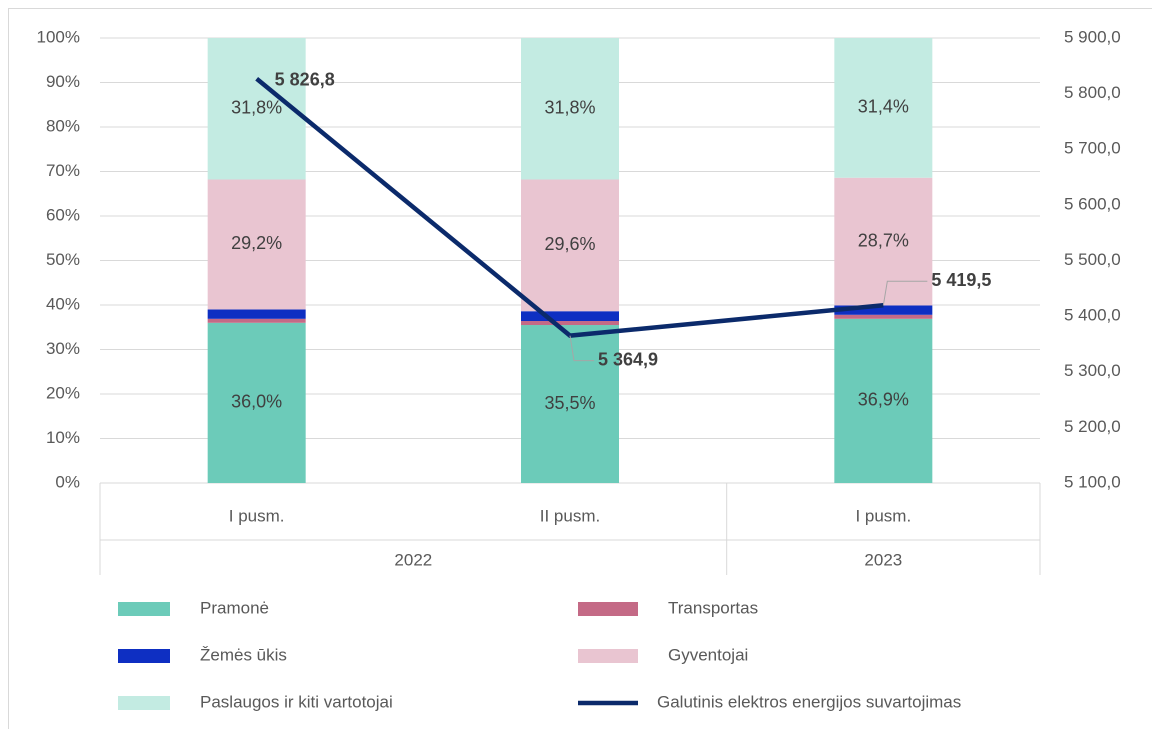 This screenshot has width=1152, height=729. I want to click on legend-label: Gyventojai, so click(708, 654).